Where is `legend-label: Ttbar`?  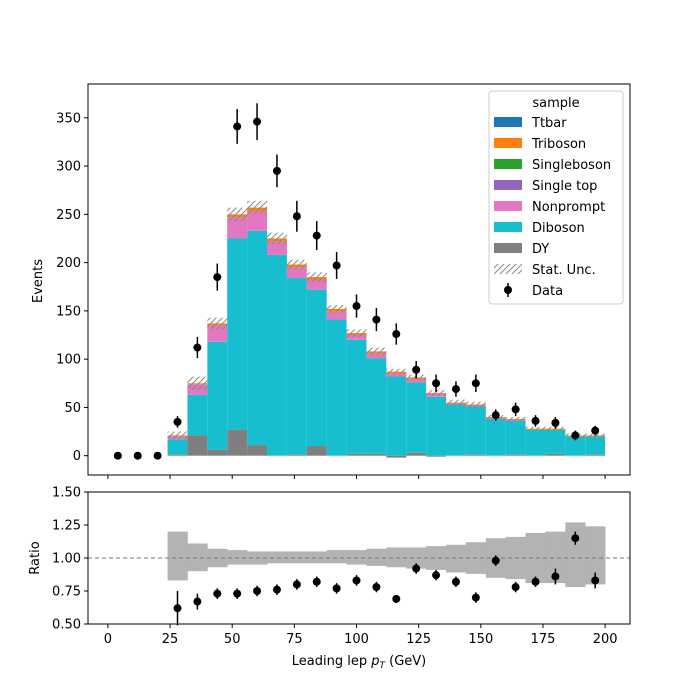 legend-label: Ttbar is located at coordinates (549, 123).